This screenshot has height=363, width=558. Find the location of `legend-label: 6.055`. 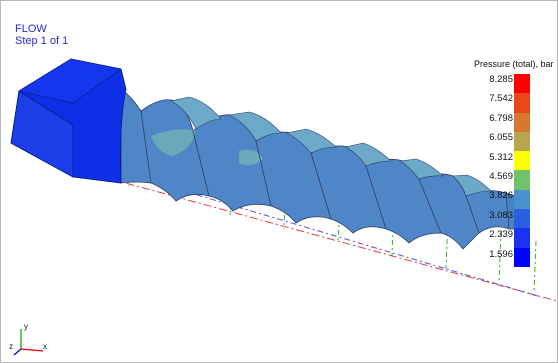

legend-label: 6.055 is located at coordinates (501, 137).